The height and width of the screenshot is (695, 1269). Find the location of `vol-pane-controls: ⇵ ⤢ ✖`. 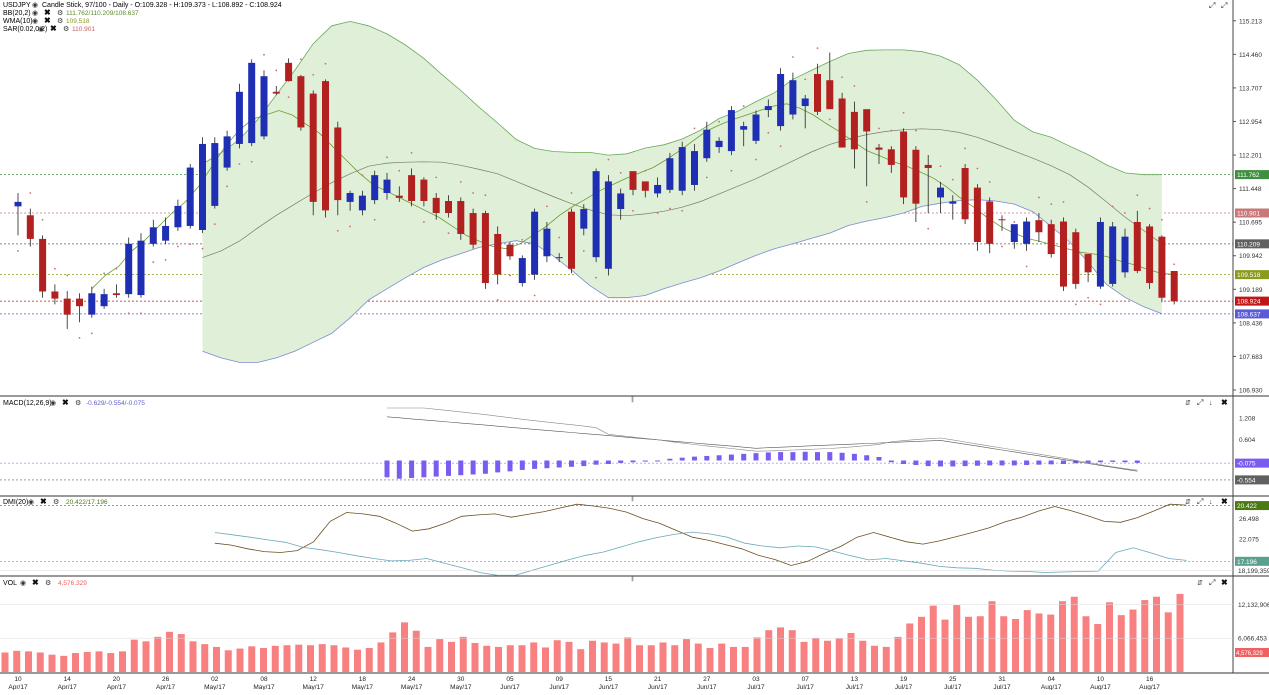

vol-pane-controls: ⇵ ⤢ ✖ is located at coordinates (1212, 582).